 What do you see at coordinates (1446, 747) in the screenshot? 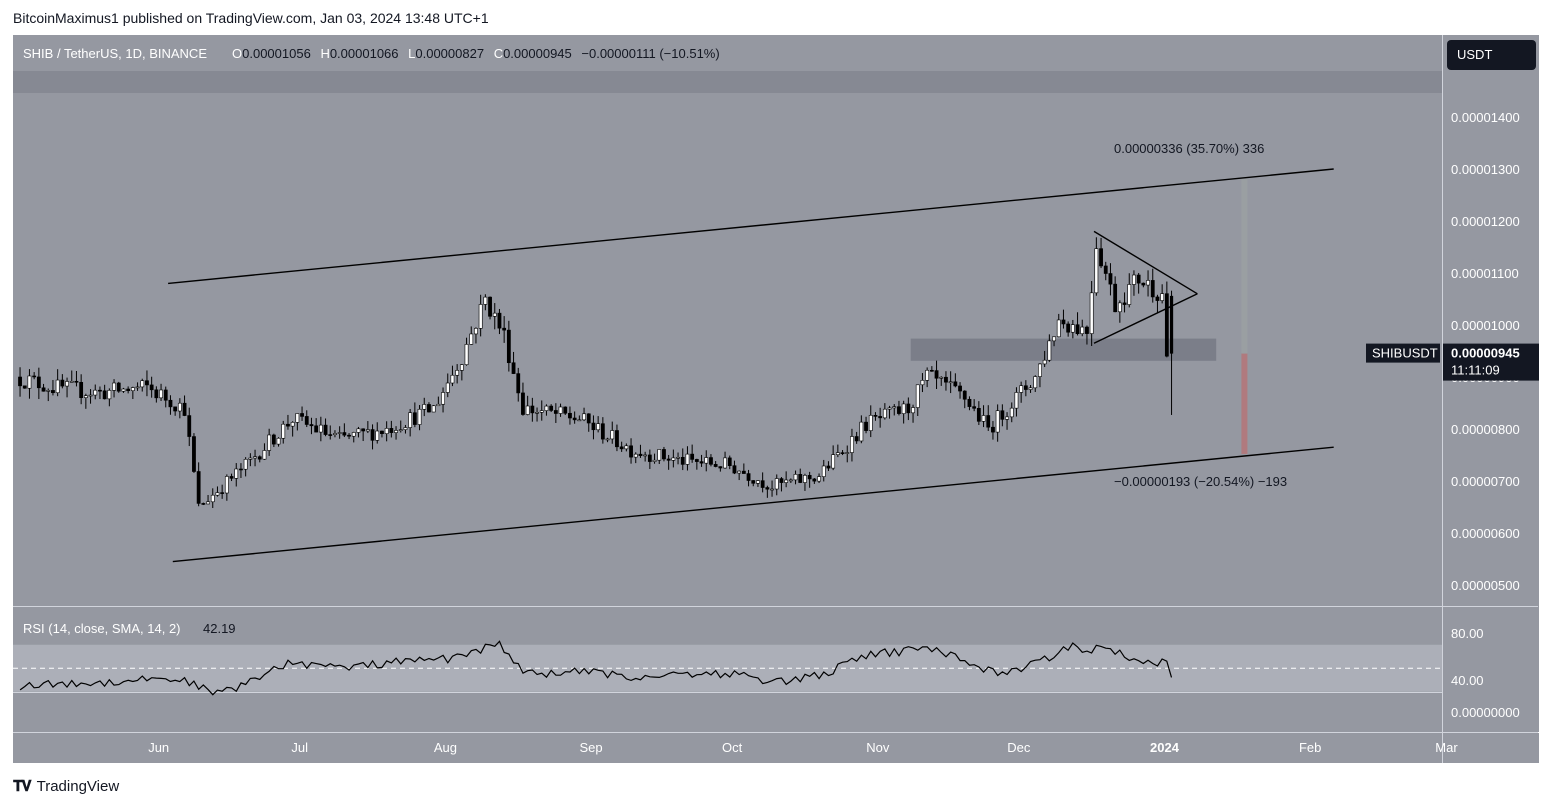
I see `time-tick-label: Mar` at bounding box center [1446, 747].